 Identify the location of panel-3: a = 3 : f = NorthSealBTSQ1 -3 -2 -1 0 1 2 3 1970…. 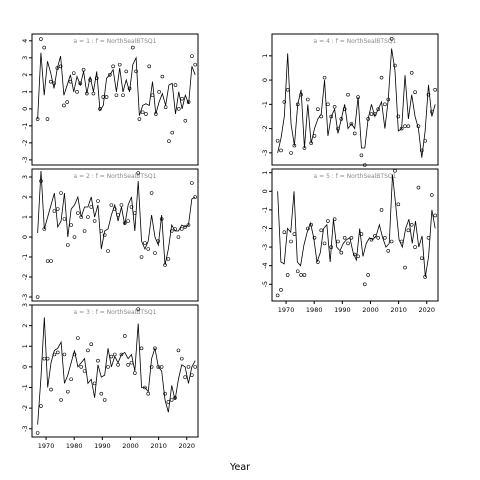
(110, 376).